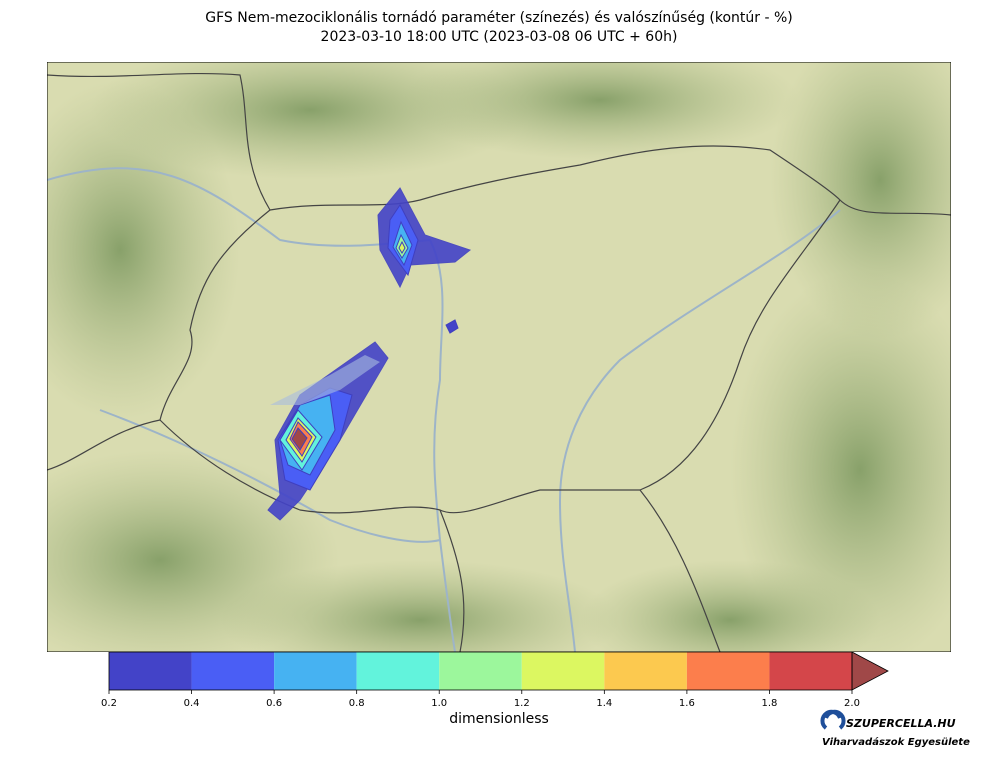 The height and width of the screenshot is (768, 998). What do you see at coordinates (369, 354) in the screenshot?
I see `tornado-parameter-fill` at bounding box center [369, 354].